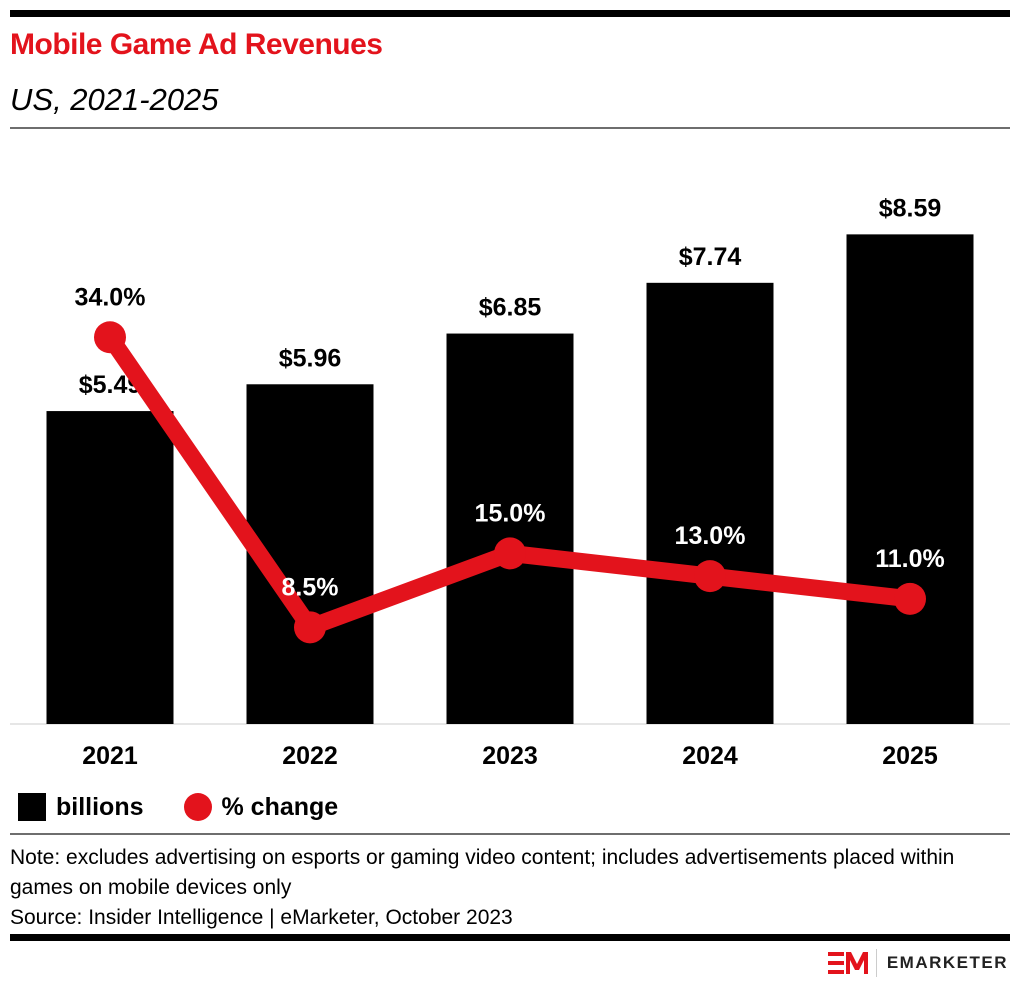 The height and width of the screenshot is (984, 1020). What do you see at coordinates (710, 503) in the screenshot?
I see `bar-2024` at bounding box center [710, 503].